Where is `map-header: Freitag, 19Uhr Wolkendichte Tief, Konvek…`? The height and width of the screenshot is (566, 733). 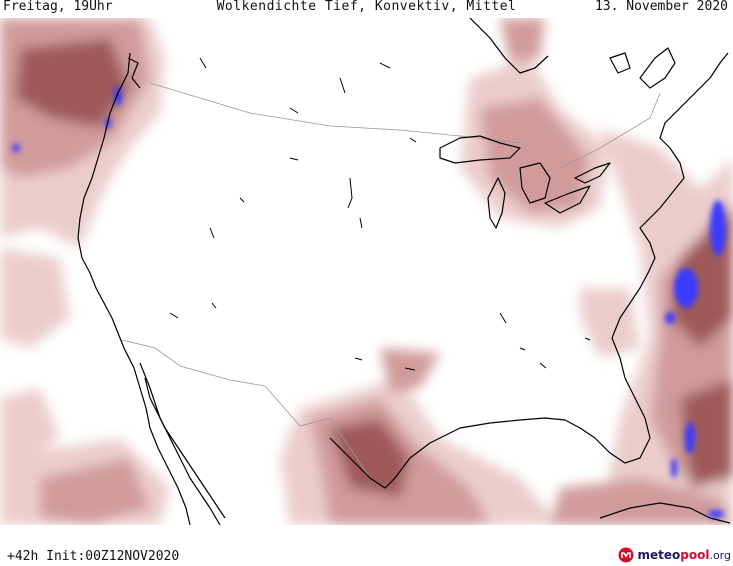
map-header: Freitag, 19Uhr Wolkendichte Tief, Konvek… is located at coordinates (366, 9).